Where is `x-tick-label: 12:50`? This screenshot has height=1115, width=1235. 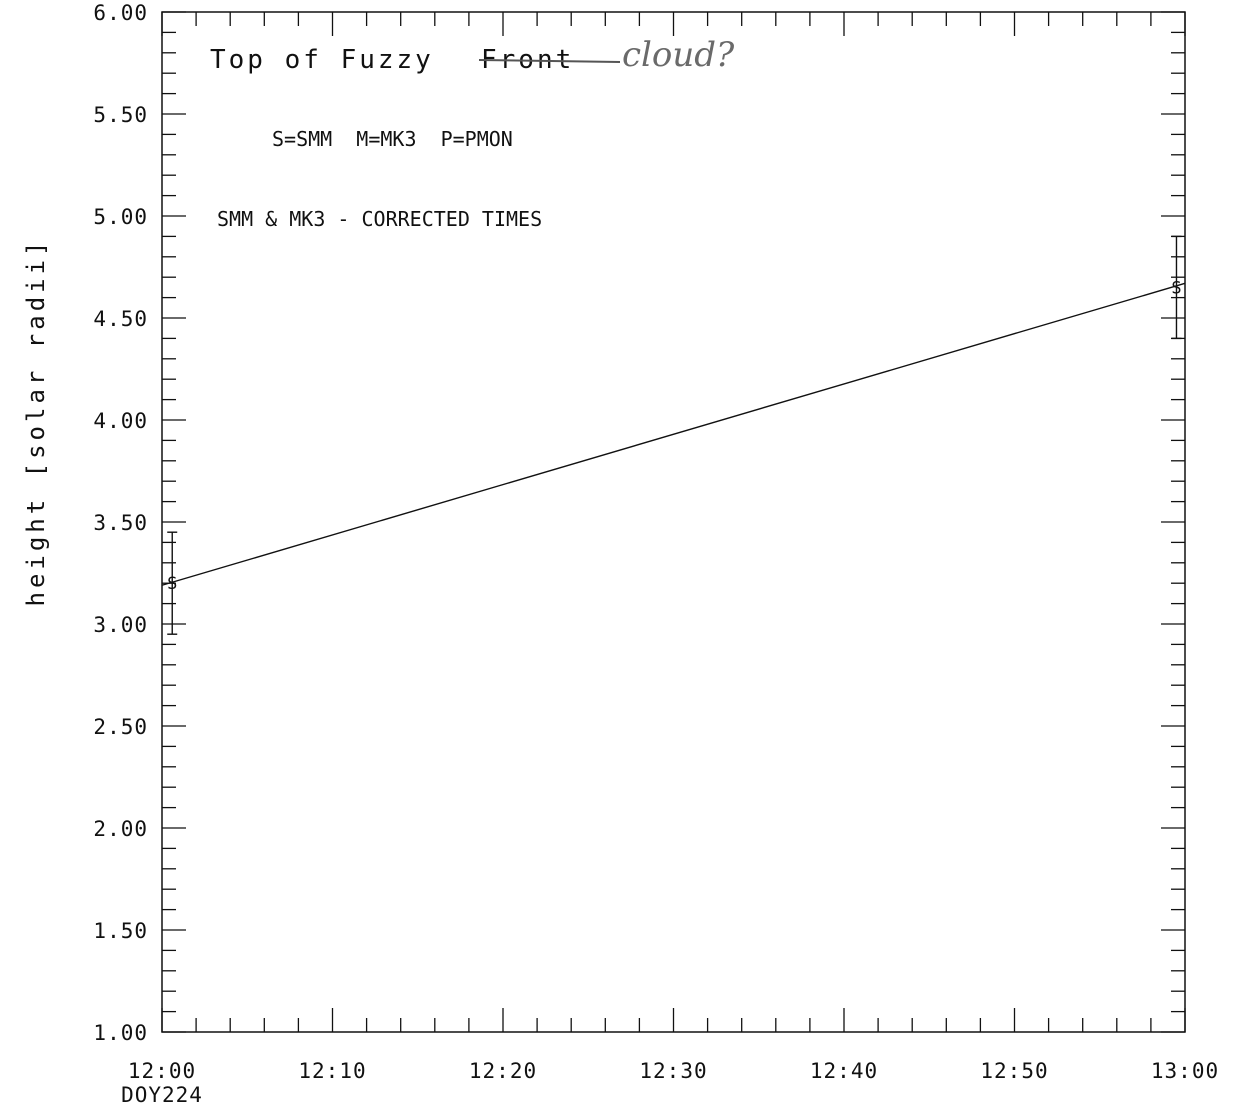
x-tick-label: 12:50 is located at coordinates (1014, 1071).